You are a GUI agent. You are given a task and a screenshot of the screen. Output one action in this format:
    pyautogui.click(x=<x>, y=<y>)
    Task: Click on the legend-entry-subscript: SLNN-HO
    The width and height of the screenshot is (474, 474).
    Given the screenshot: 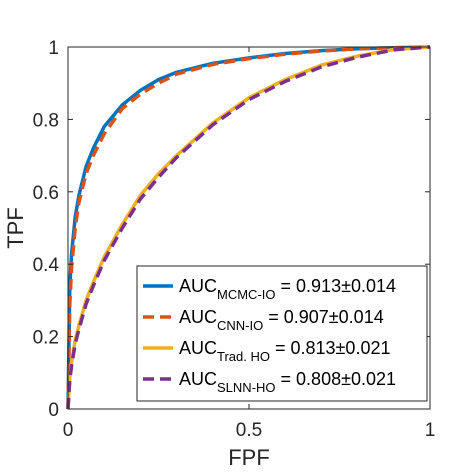 What is the action you would take?
    pyautogui.click(x=246, y=387)
    